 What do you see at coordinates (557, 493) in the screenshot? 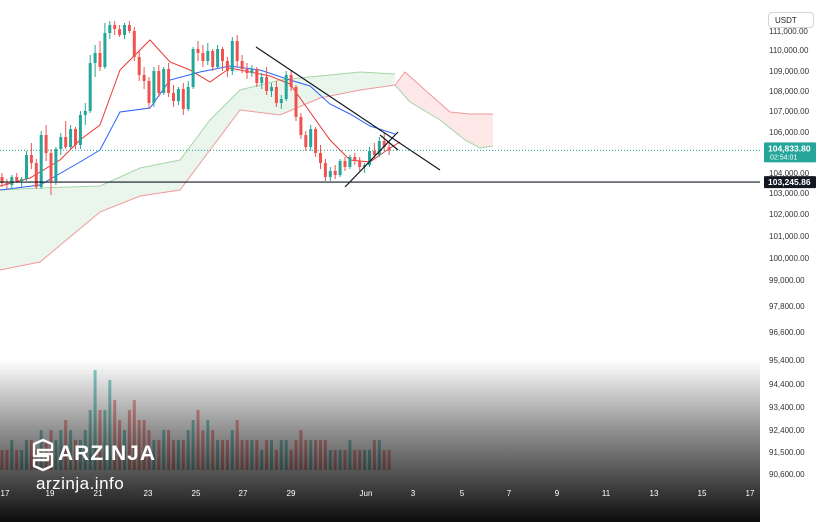
I see `time-tick-label: 9` at bounding box center [557, 493].